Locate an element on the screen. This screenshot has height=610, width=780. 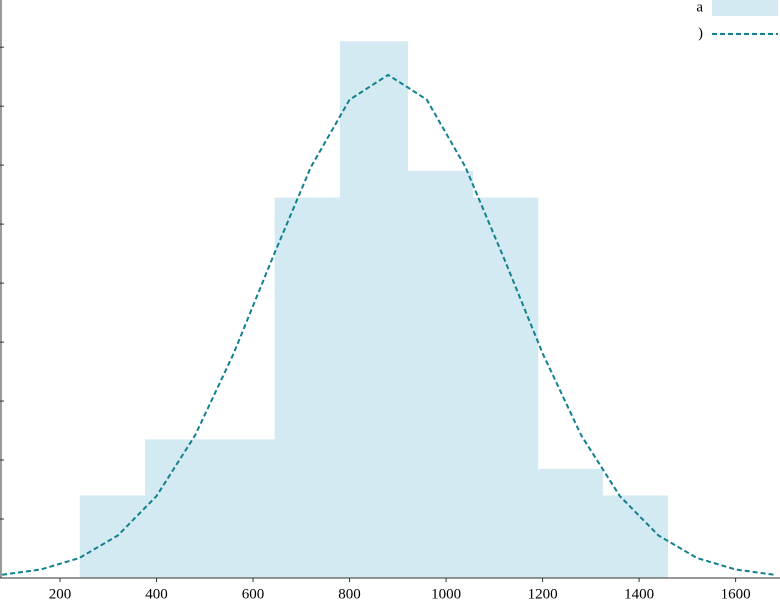
x-tick-label: 1400 is located at coordinates (639, 594).